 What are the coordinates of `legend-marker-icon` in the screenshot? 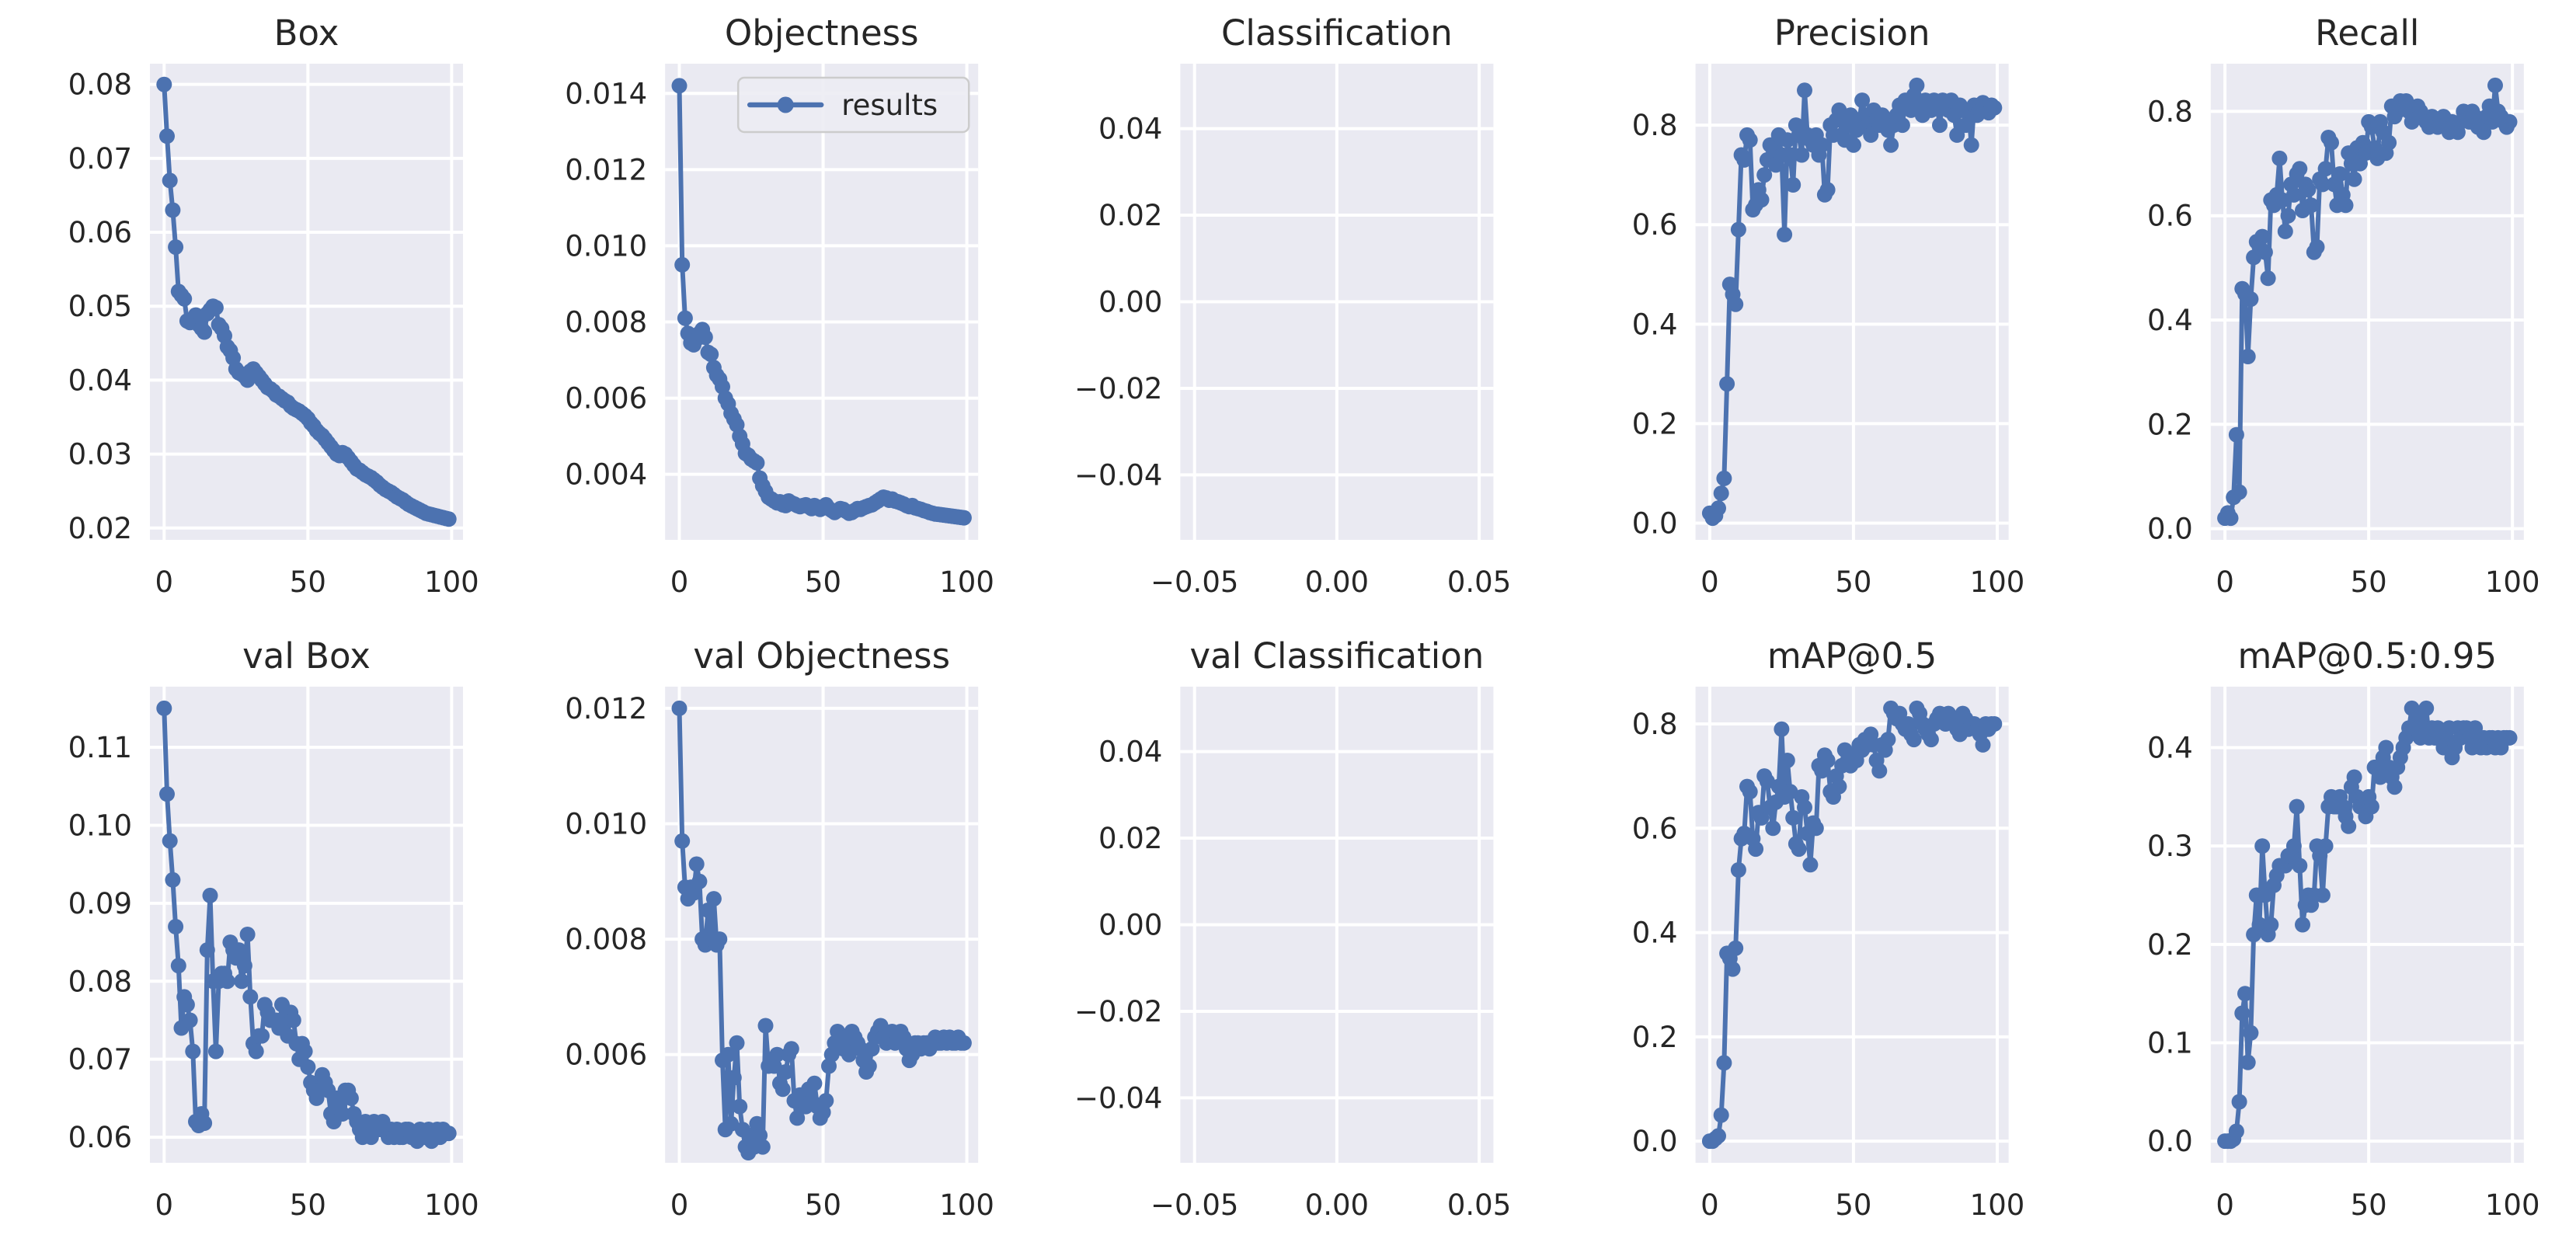 It's located at (785, 105).